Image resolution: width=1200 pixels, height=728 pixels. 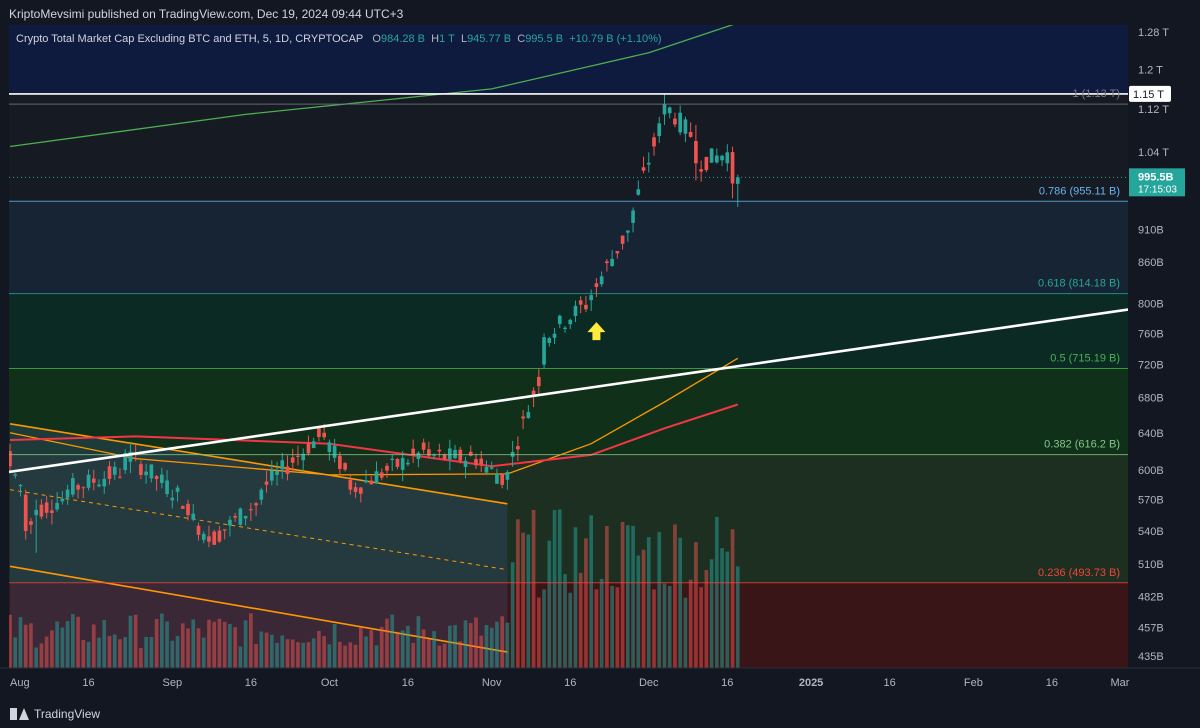 What do you see at coordinates (1151, 598) in the screenshot?
I see `y-tick-label: 482B` at bounding box center [1151, 598].